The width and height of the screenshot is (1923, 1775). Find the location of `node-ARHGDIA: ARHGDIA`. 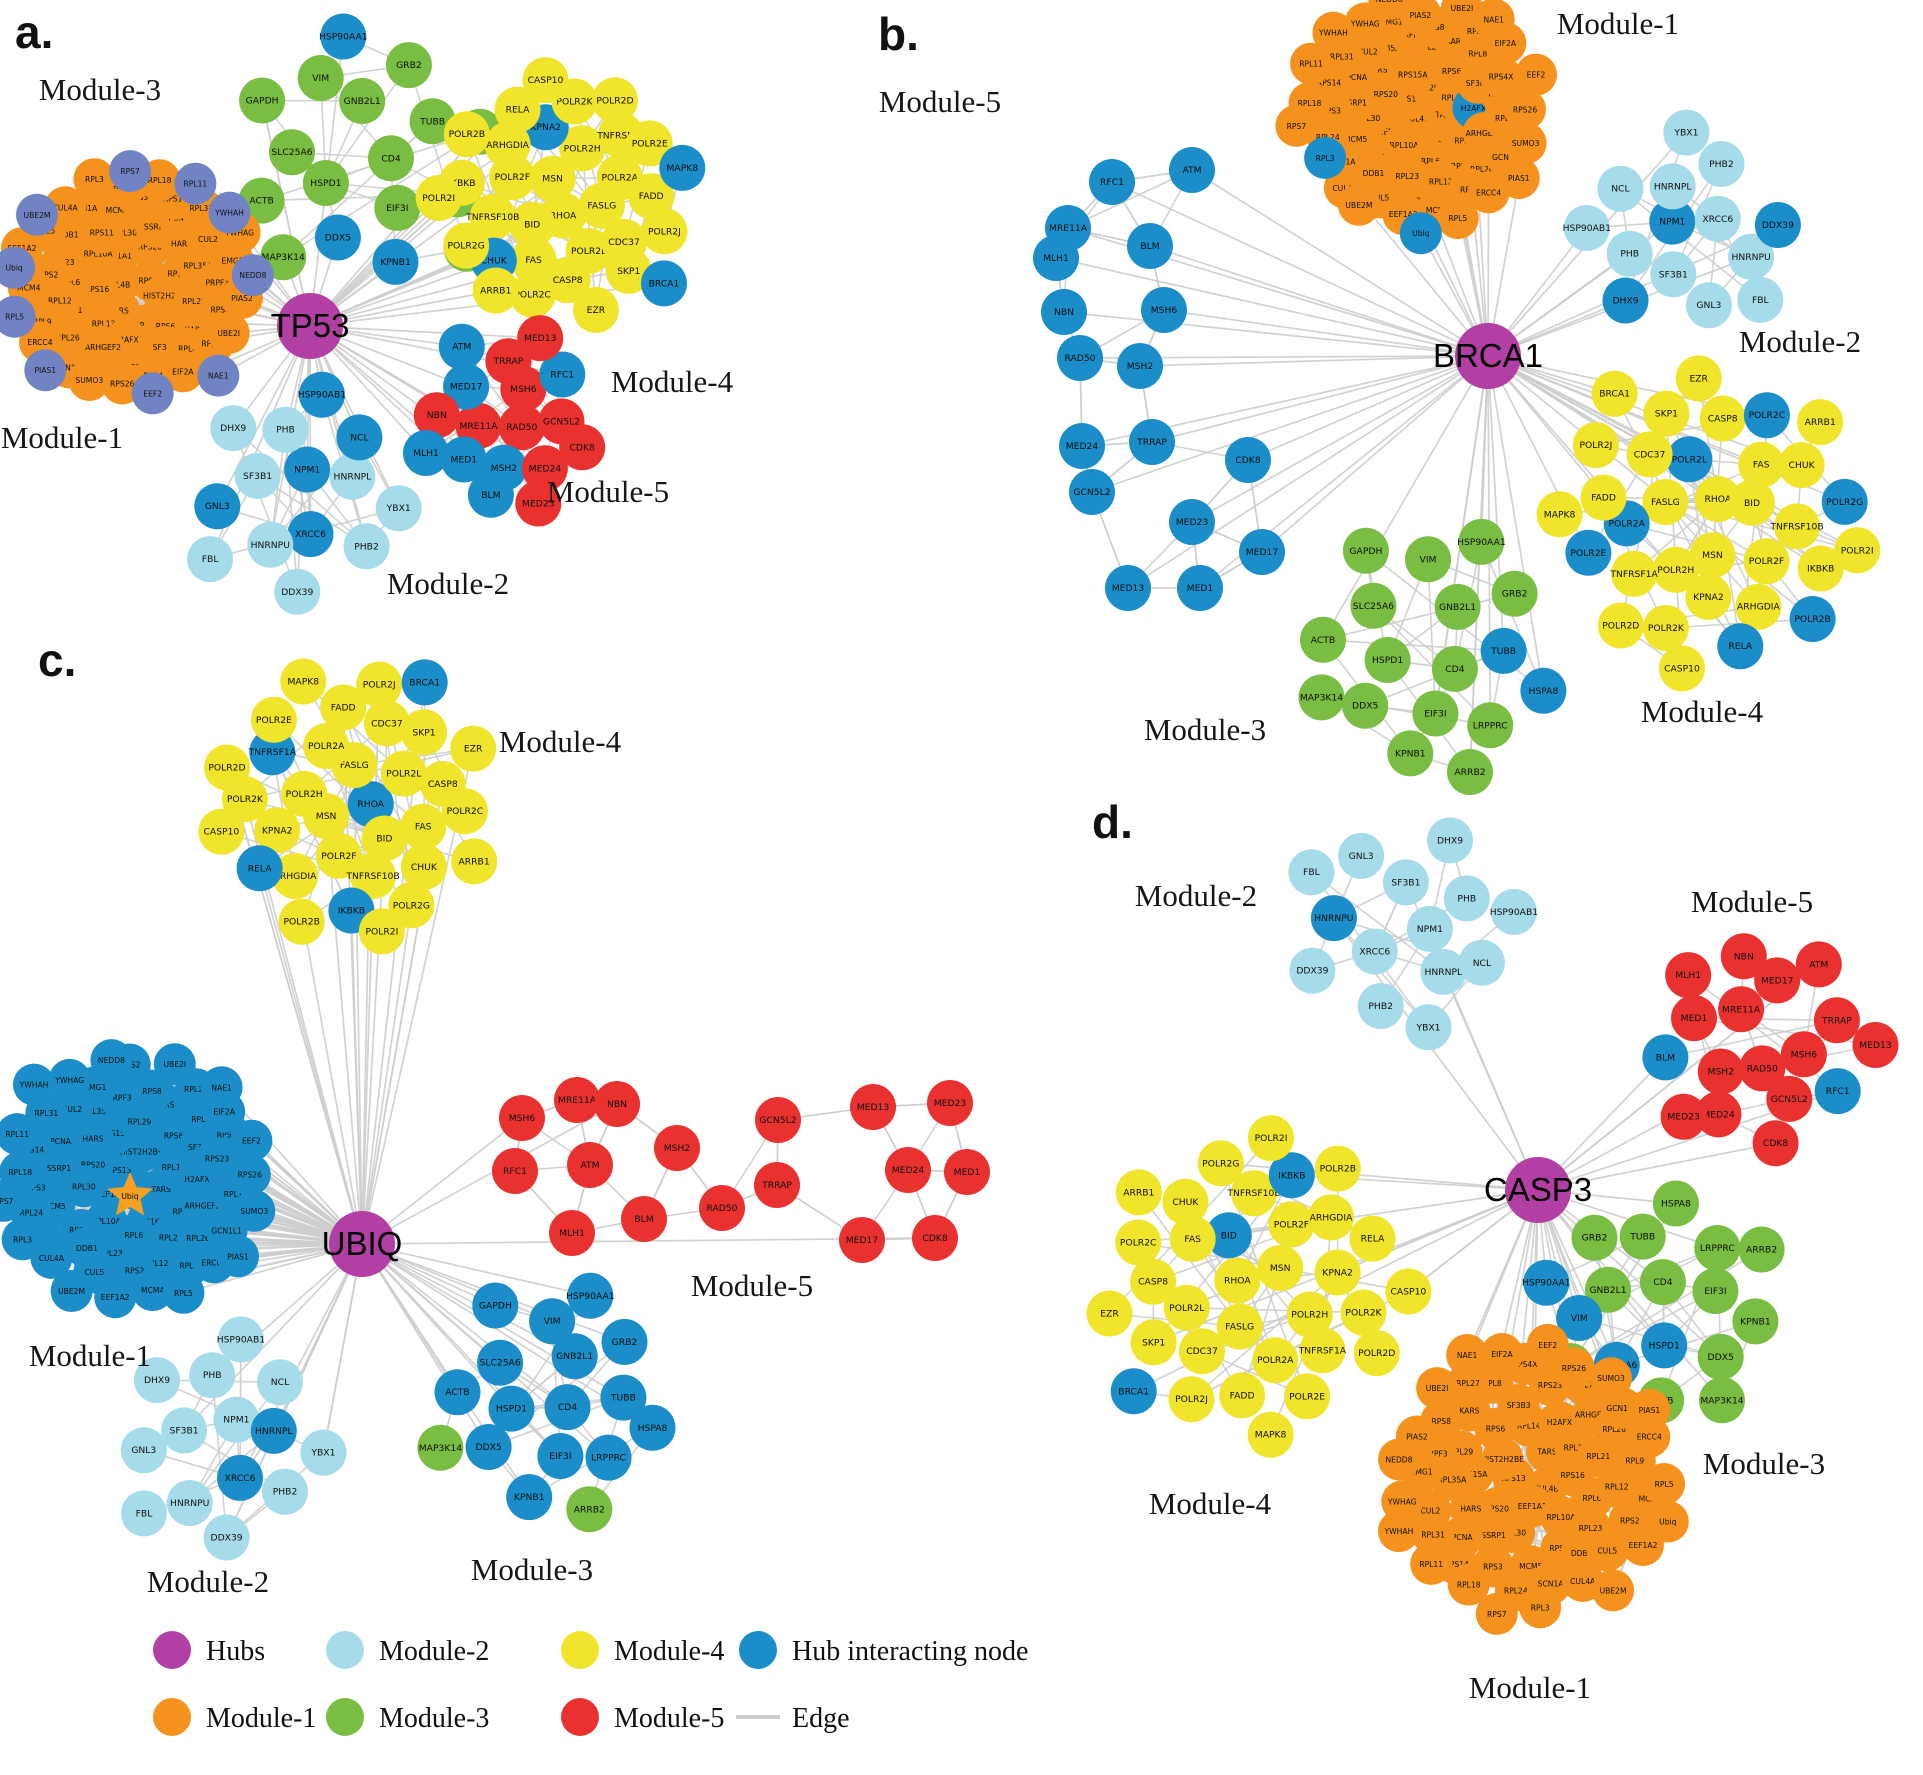

node-ARHGDIA: ARHGDIA is located at coordinates (1758, 606).